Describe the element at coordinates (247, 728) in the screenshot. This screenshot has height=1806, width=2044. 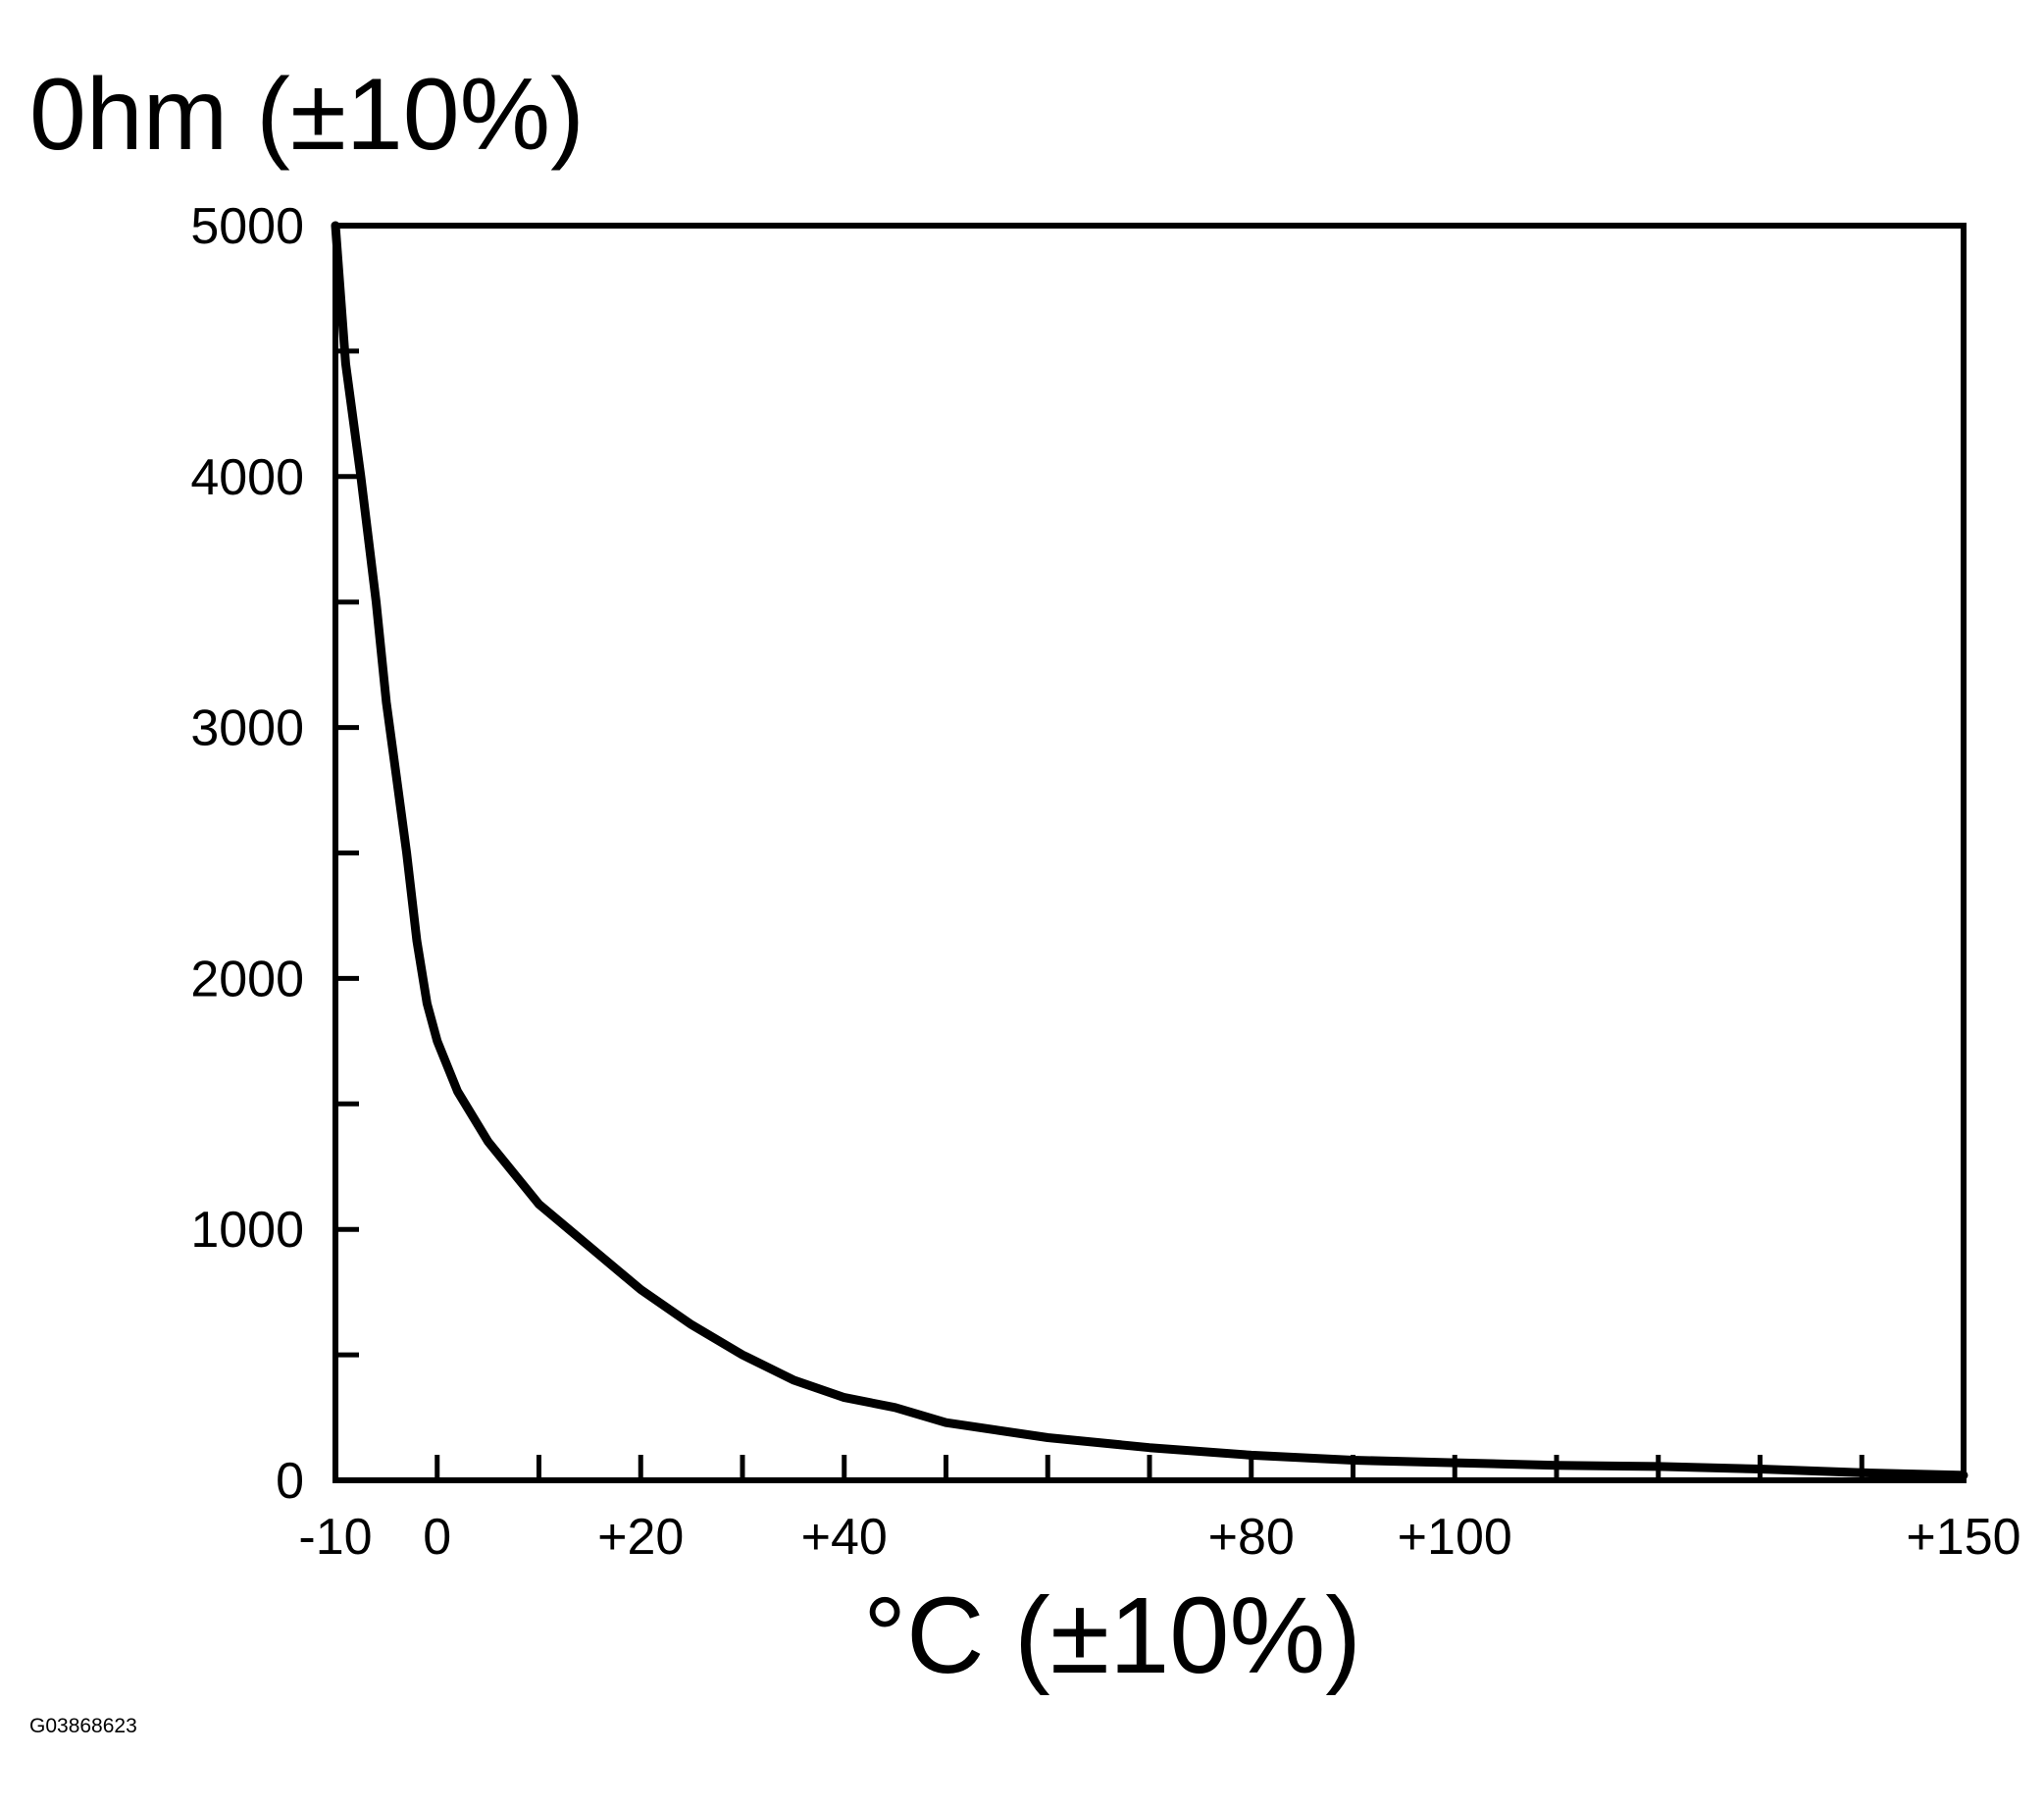
I see `y-tick-label: 3000` at that location.